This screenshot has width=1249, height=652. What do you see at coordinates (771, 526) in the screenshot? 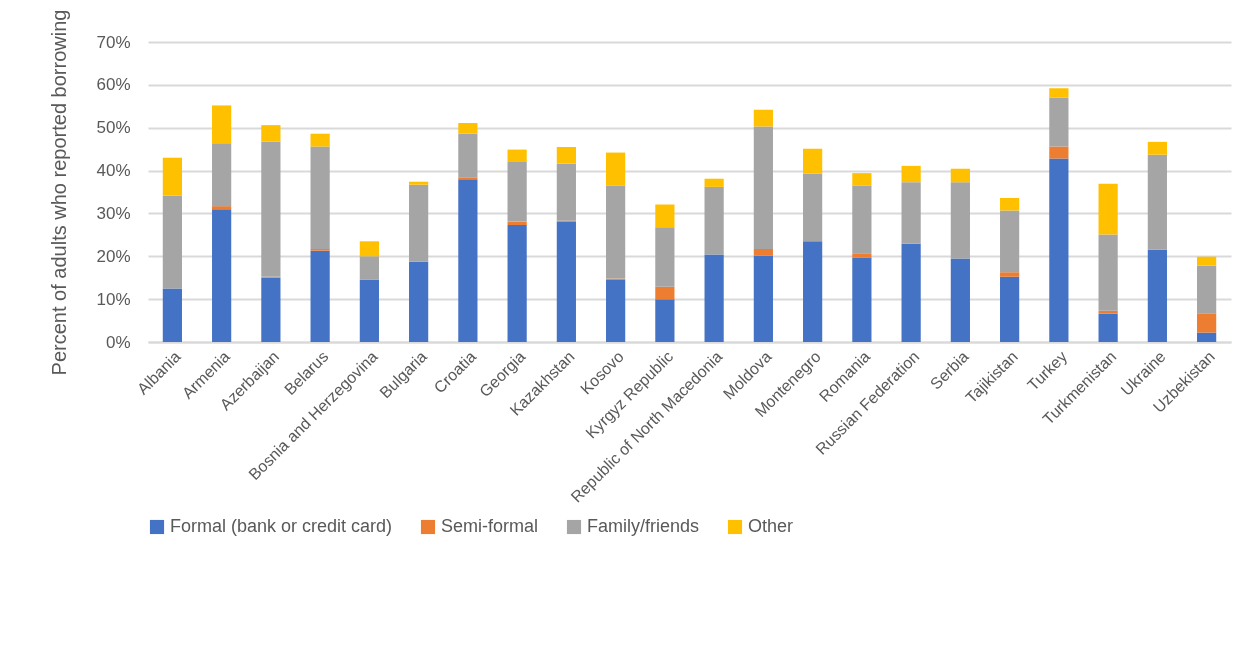
I see `legend-label: Other` at bounding box center [771, 526].